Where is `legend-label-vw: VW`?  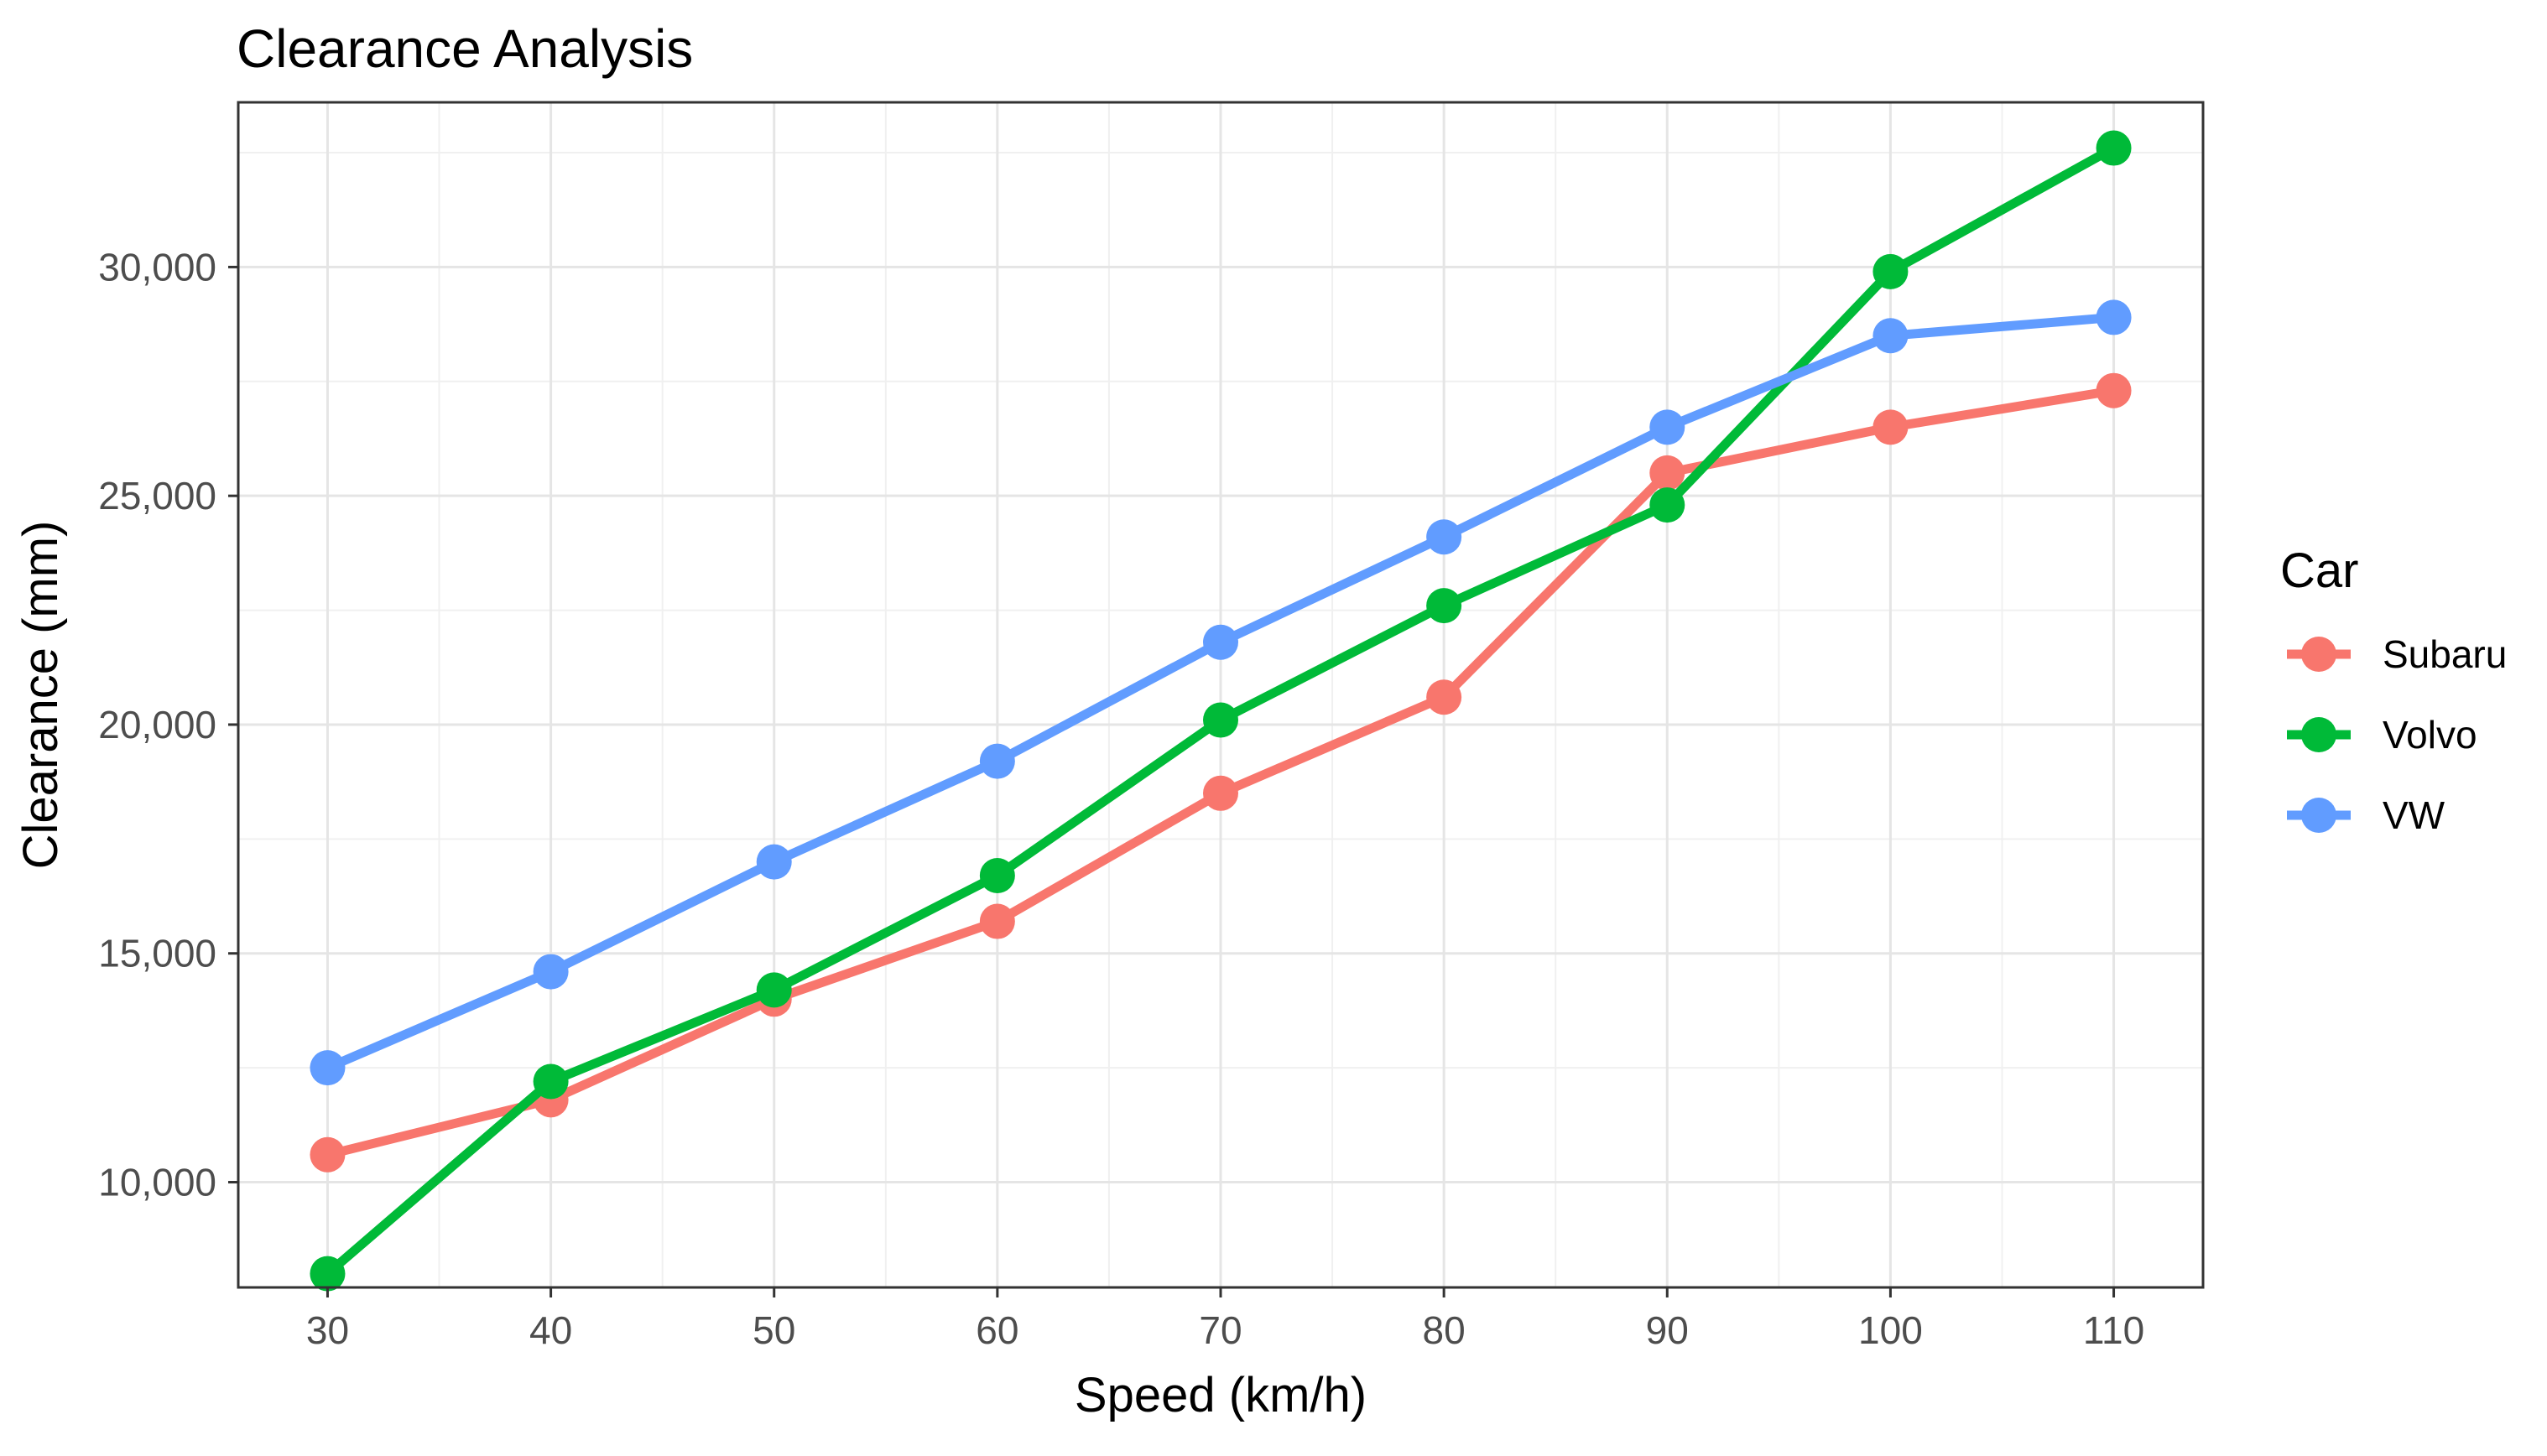
legend-label-vw: VW is located at coordinates (2414, 815).